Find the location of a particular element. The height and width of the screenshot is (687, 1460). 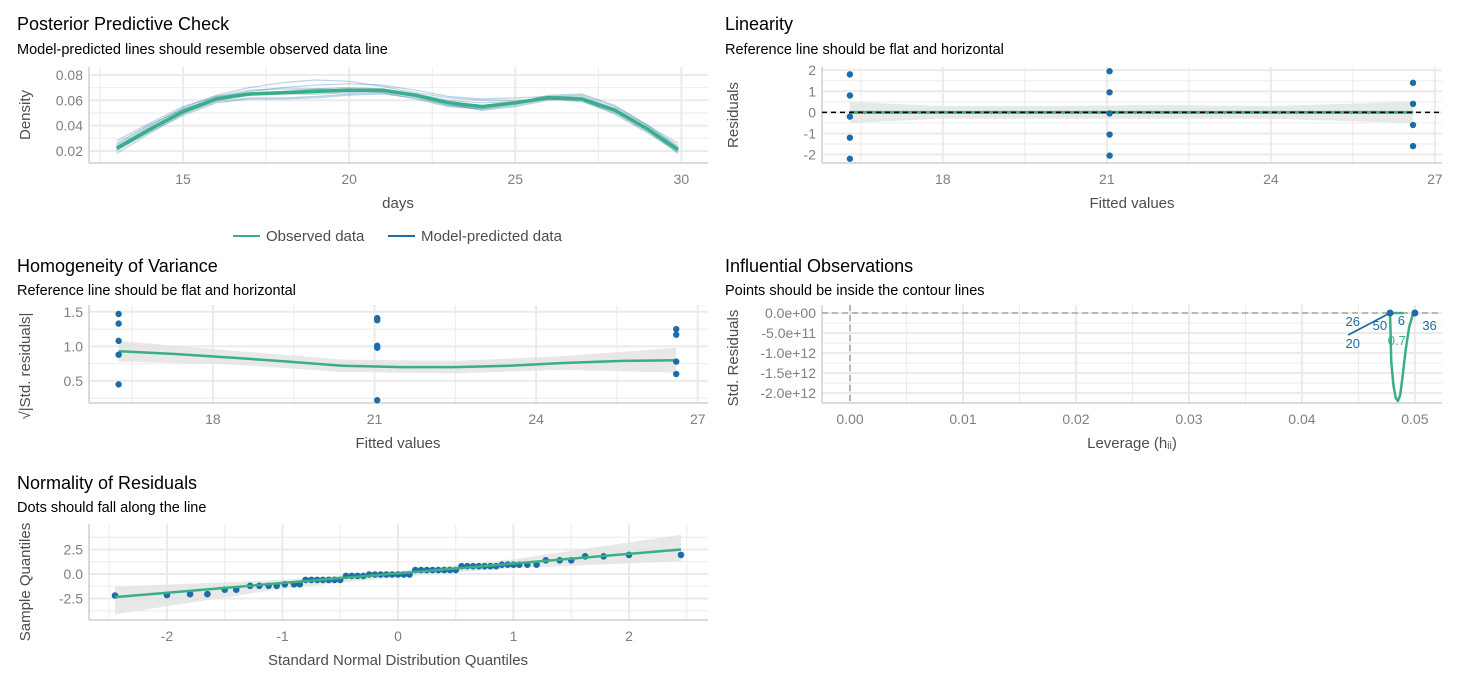

normality-y-tick-label: -2.5 is located at coordinates (71, 599).